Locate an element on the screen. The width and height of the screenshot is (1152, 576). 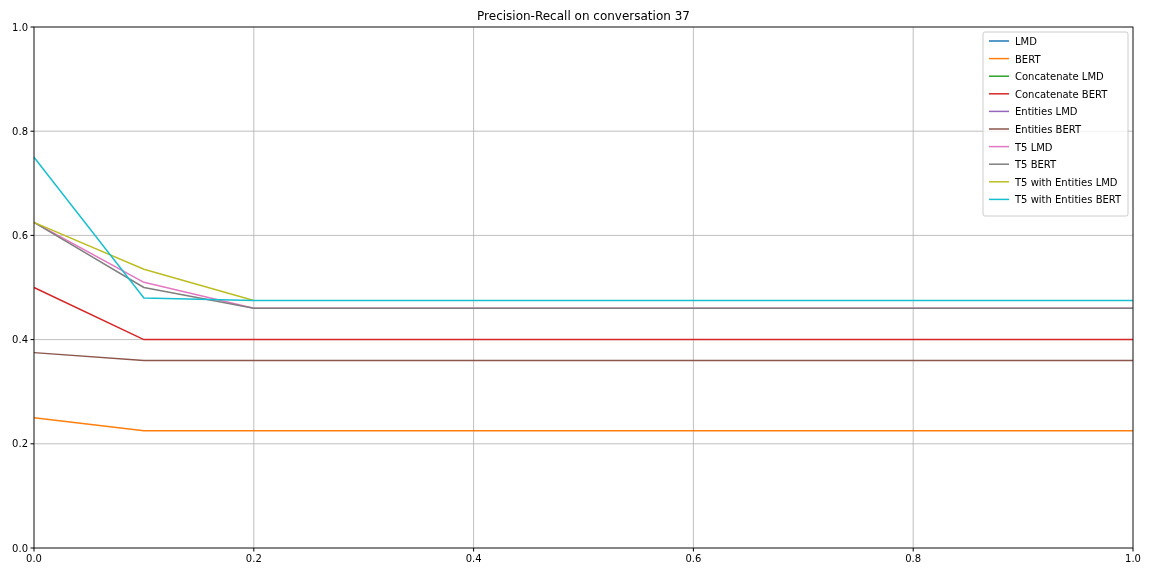
y-tick-label: 0.2 is located at coordinates (20, 444).